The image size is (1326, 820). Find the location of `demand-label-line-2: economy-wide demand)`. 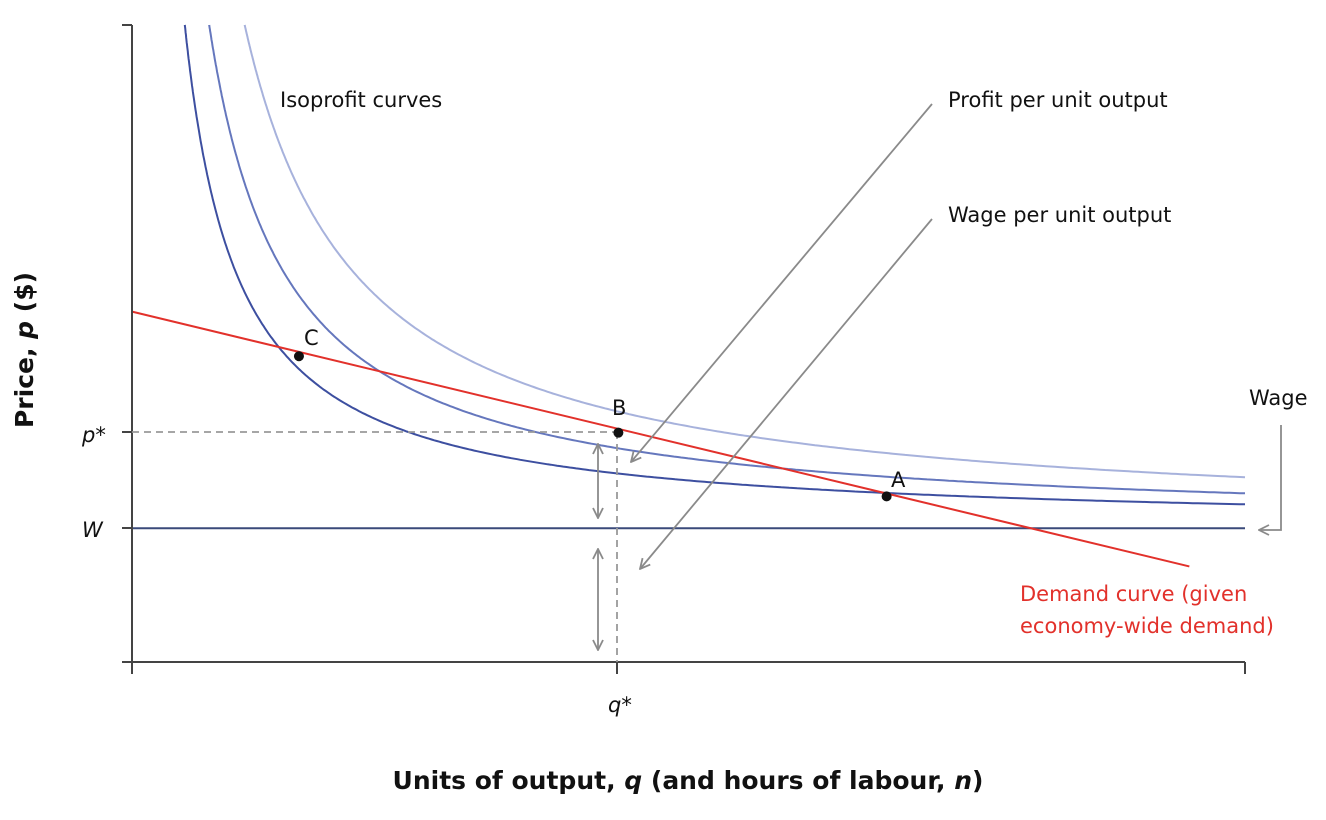

demand-label-line-2: economy-wide demand) is located at coordinates (1147, 626).